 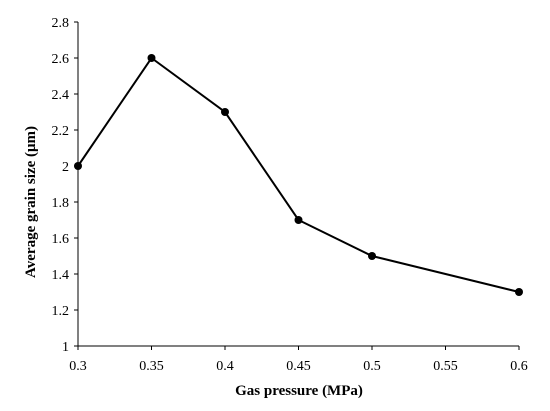 What do you see at coordinates (372, 366) in the screenshot?
I see `x-tick-label: 0.5` at bounding box center [372, 366].